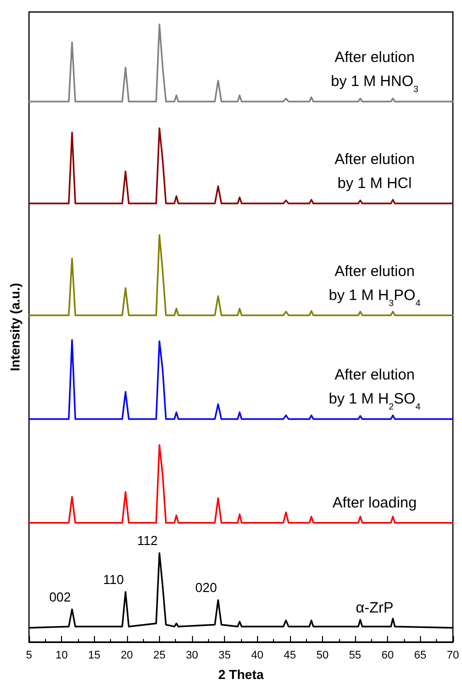 This screenshot has height=686, width=462. I want to click on x-tick-label: 55, so click(355, 656).